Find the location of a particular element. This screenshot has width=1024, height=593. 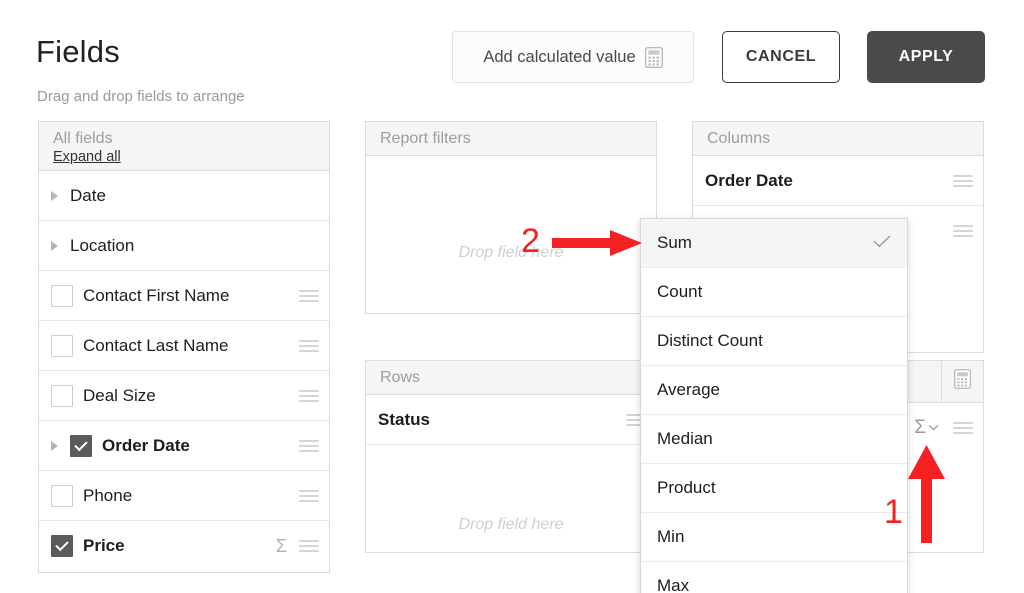

field-label: Contact First Name is located at coordinates (156, 295).